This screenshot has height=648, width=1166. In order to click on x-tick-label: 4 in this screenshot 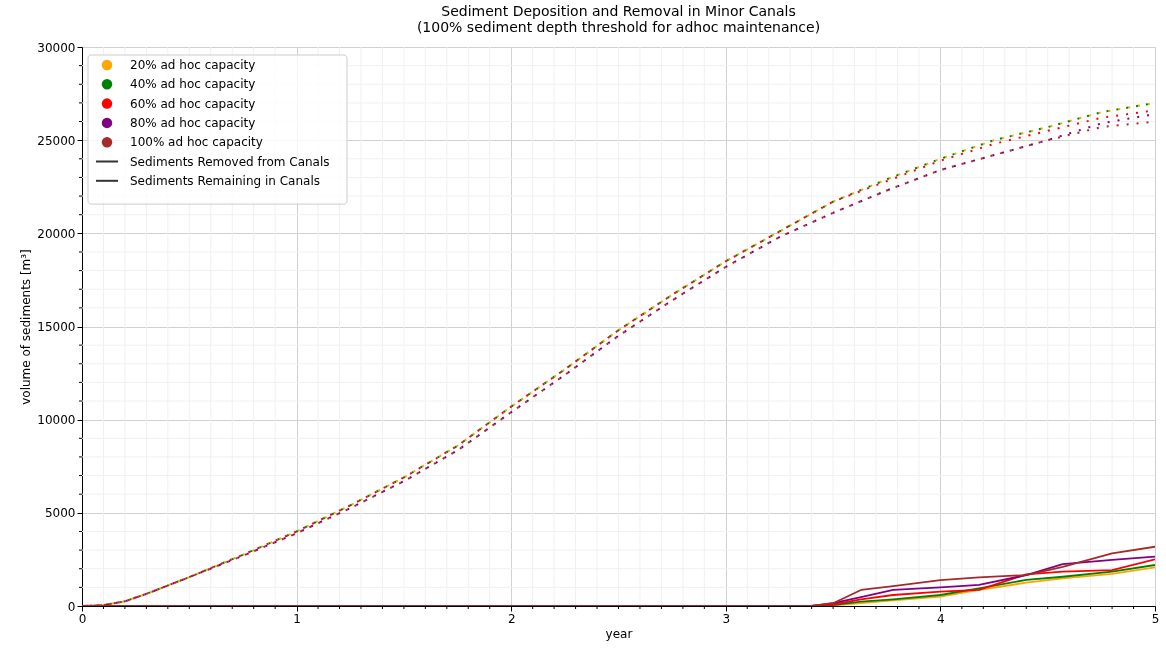, I will do `click(941, 618)`.